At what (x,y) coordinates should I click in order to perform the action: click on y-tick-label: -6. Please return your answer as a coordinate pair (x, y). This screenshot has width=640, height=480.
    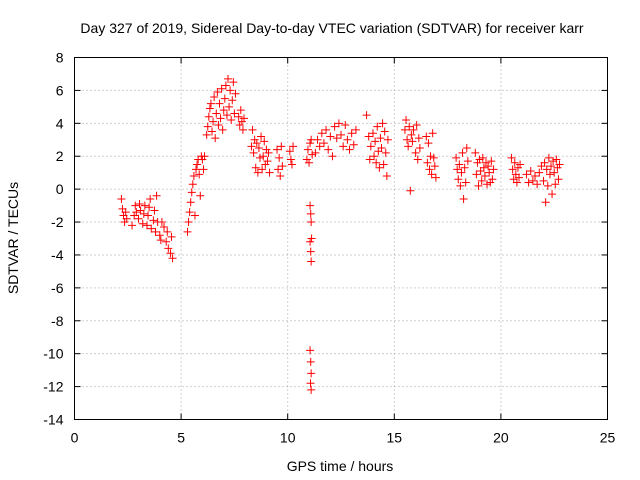
    Looking at the image, I should click on (57, 288).